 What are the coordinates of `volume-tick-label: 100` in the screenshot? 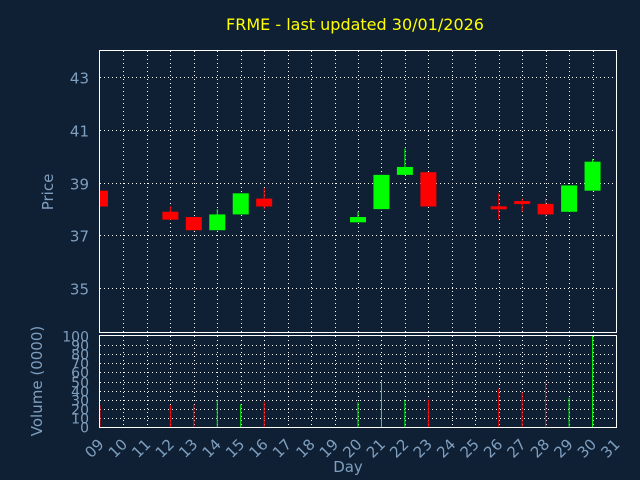 It's located at (75, 338).